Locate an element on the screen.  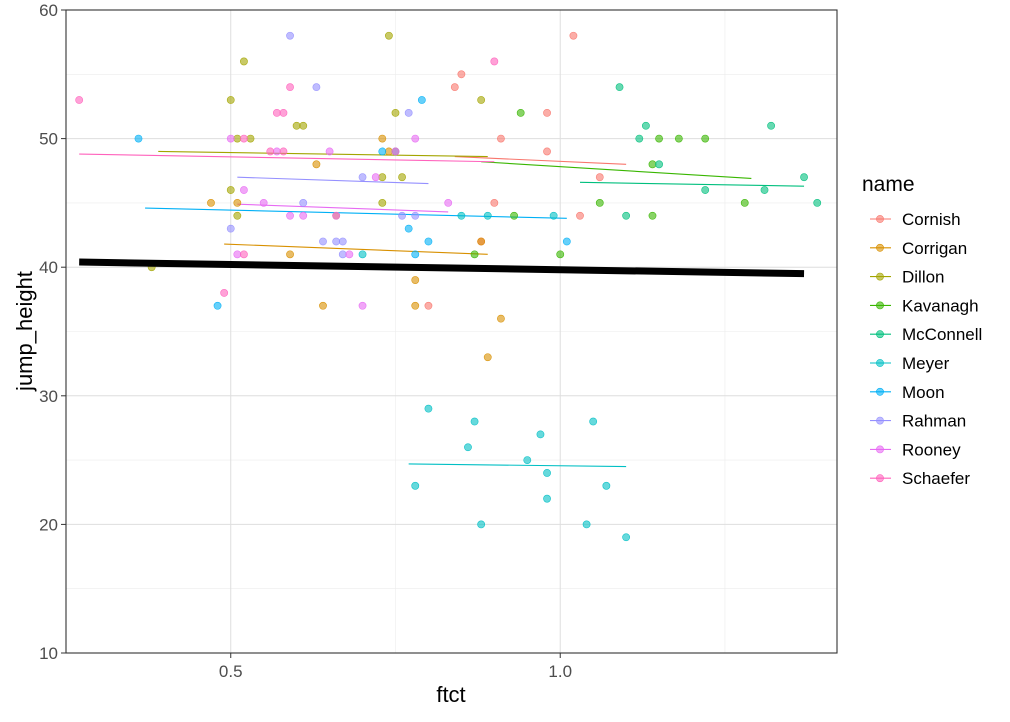
legend-label-meyer: Meyer is located at coordinates (926, 363).